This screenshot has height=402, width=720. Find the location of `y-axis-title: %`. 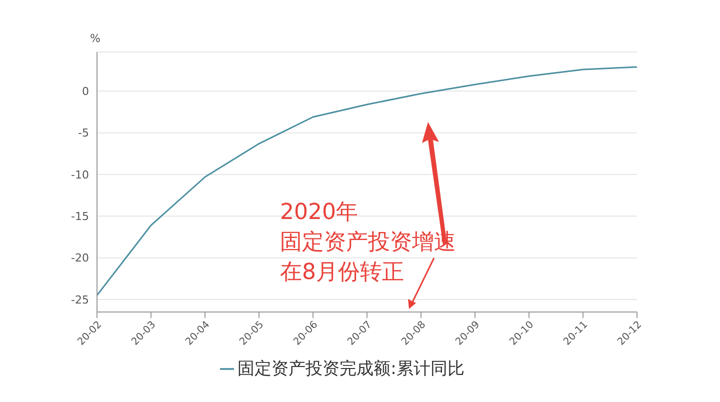

y-axis-title: % is located at coordinates (95, 38).